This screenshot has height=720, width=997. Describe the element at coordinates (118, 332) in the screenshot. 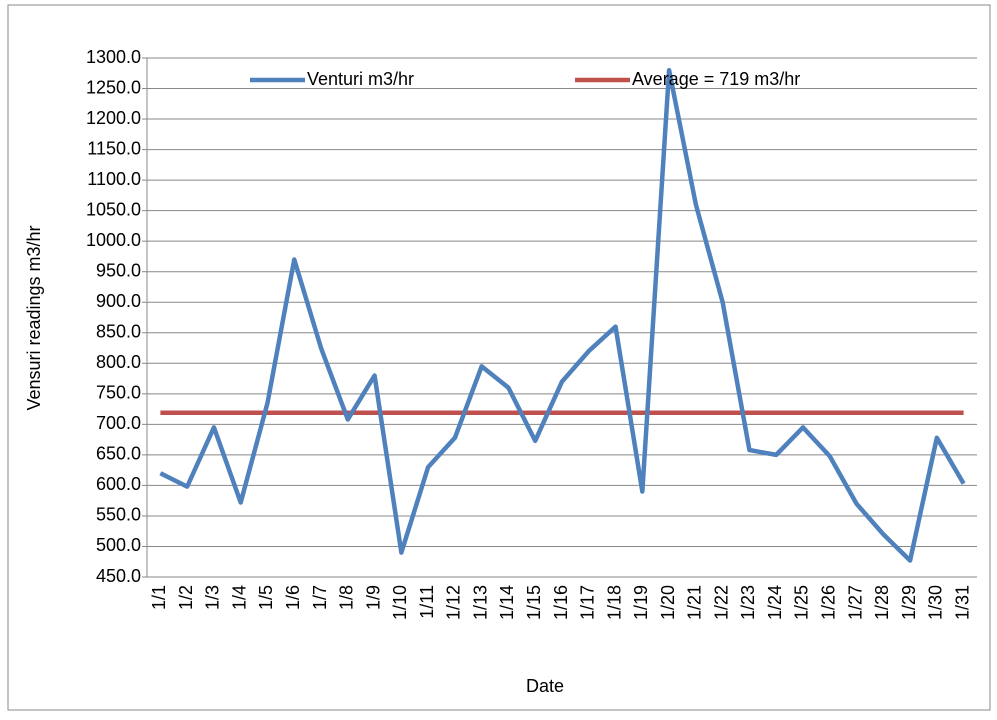

I see `y-tick-label: 850.0` at that location.